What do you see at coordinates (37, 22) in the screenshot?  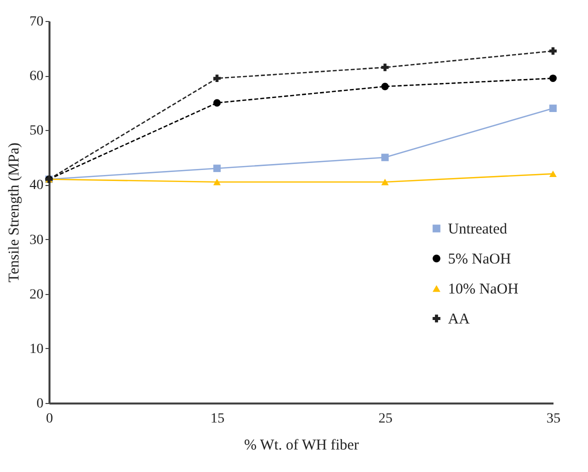 I see `y-tick-label: 70` at bounding box center [37, 22].